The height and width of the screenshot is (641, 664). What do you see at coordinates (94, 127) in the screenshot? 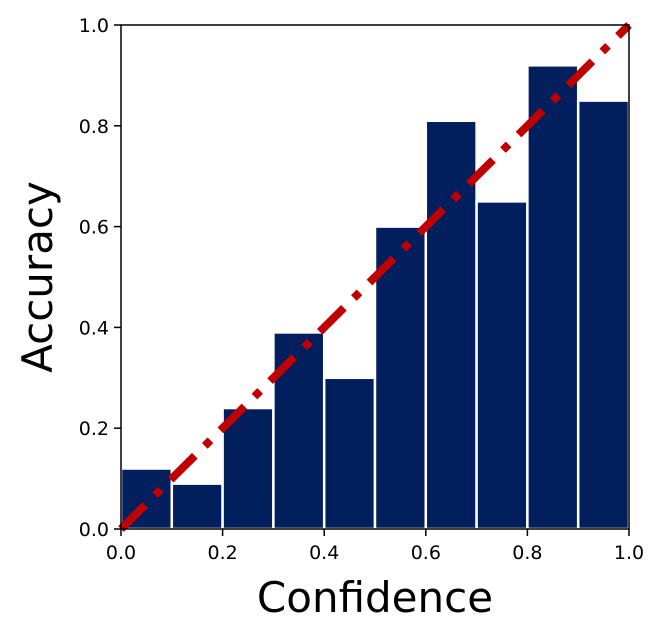
I see `y-tick-label-4: 0.8` at bounding box center [94, 127].